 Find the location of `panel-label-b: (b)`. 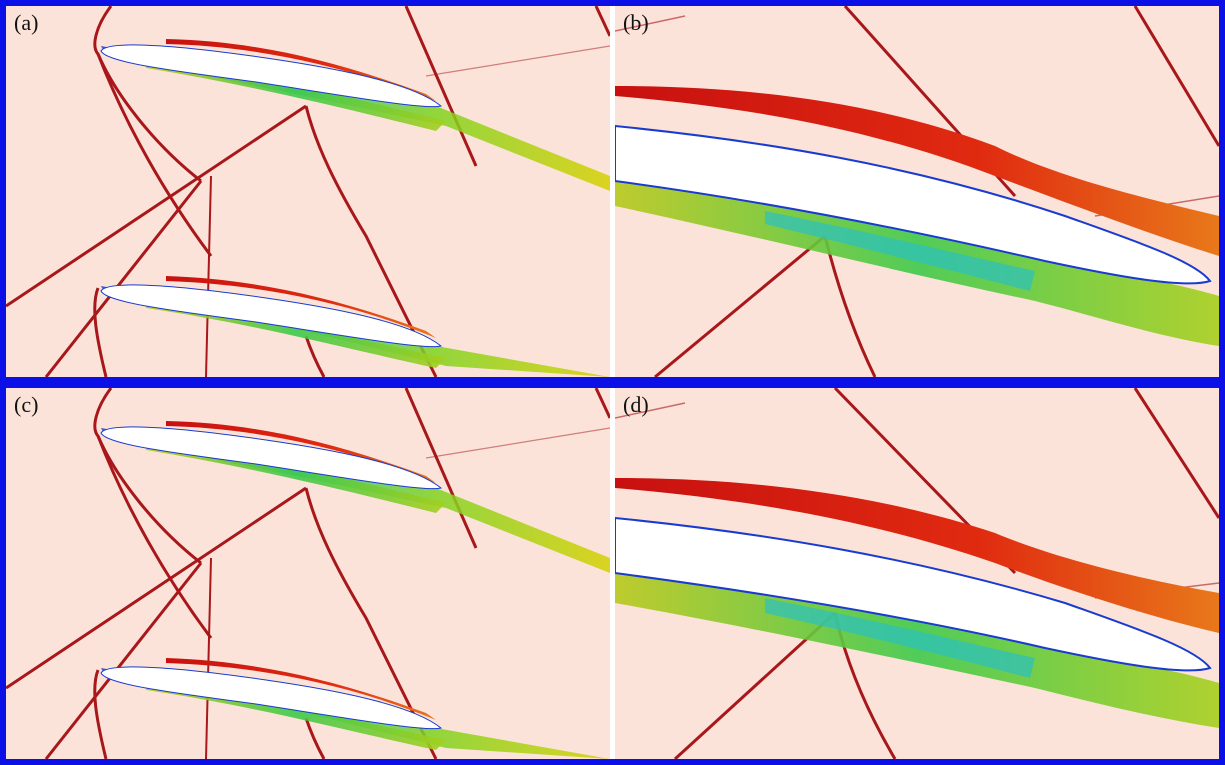

panel-label-b: (b) is located at coordinates (636, 22).